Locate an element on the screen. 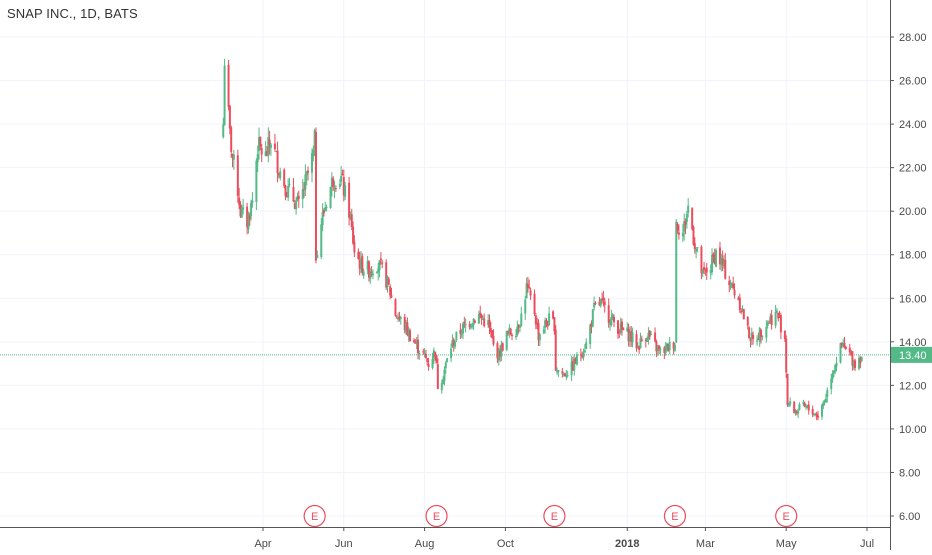 The image size is (932, 555). last-price-label: 13.40 is located at coordinates (913, 356).